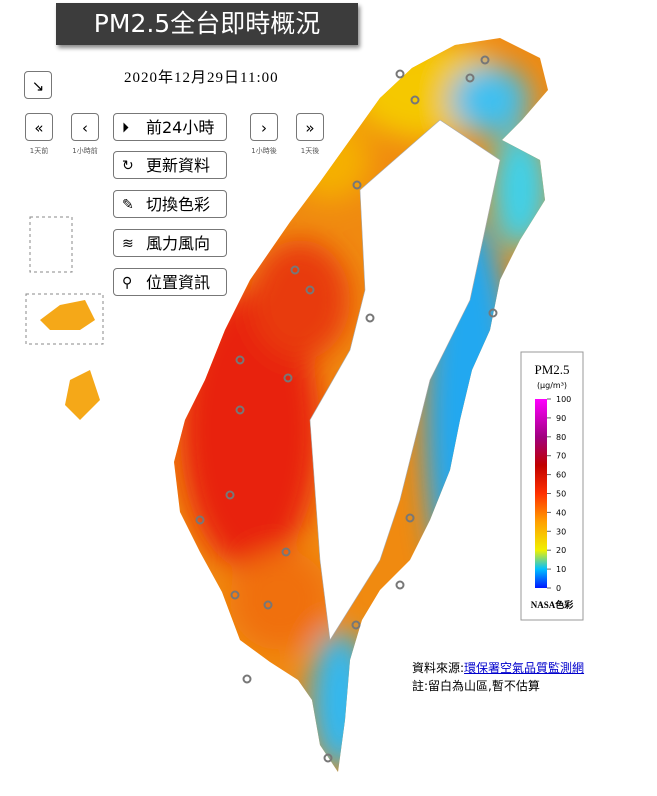  I want to click on legend-tick-label: 70, so click(561, 456).